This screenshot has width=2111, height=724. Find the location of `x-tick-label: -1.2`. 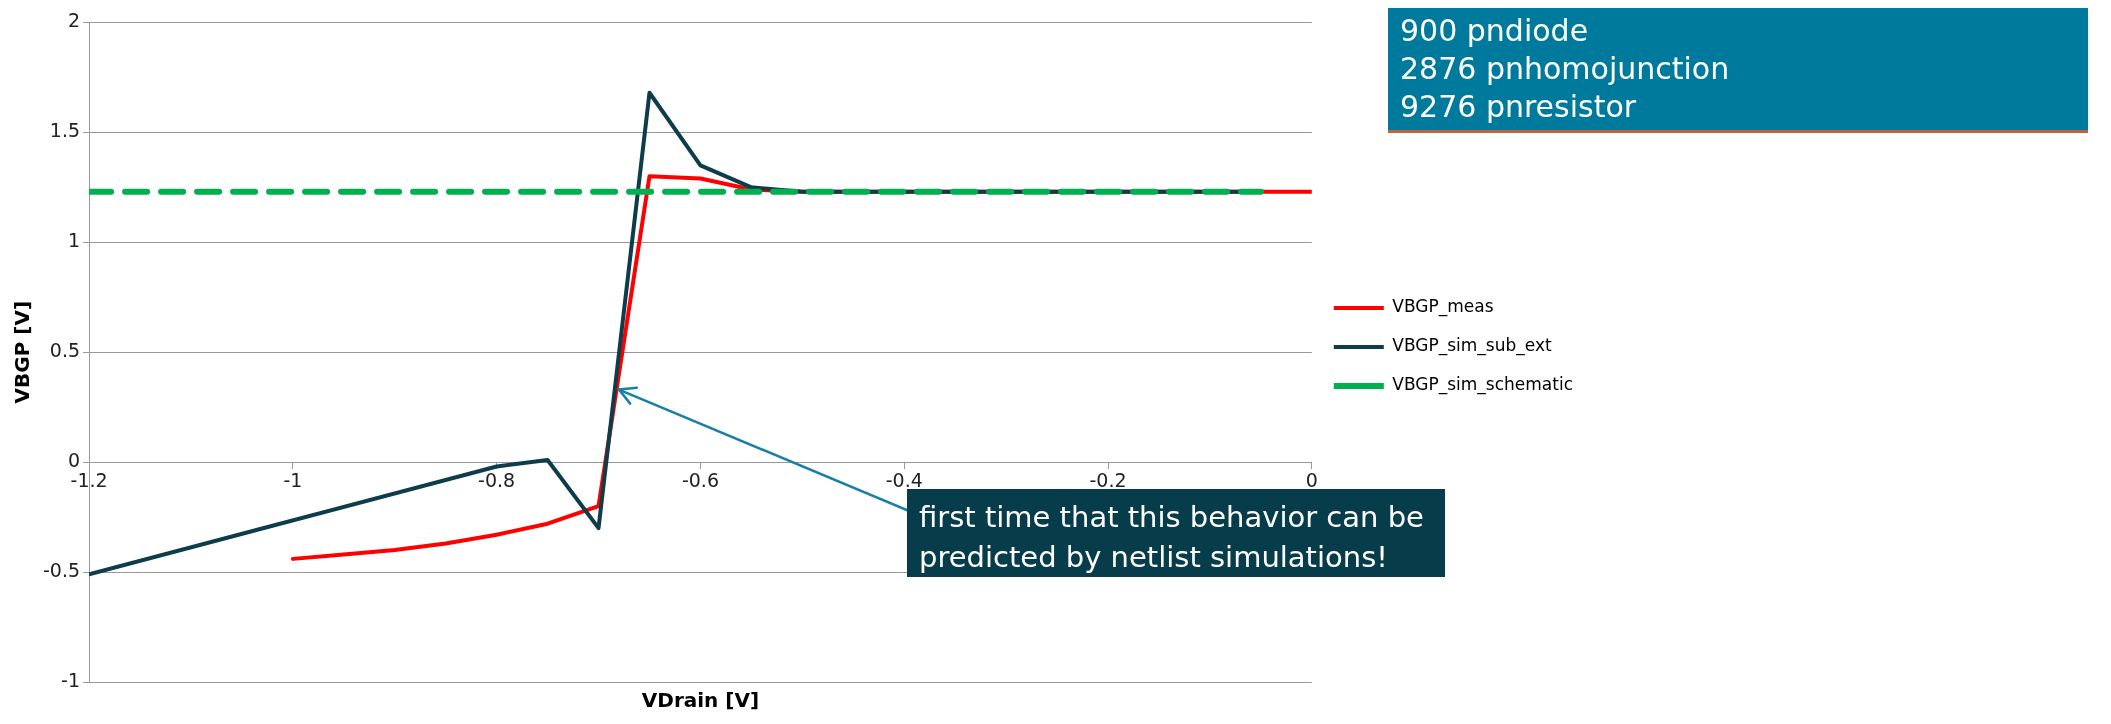

x-tick-label: -1.2 is located at coordinates (89, 480).